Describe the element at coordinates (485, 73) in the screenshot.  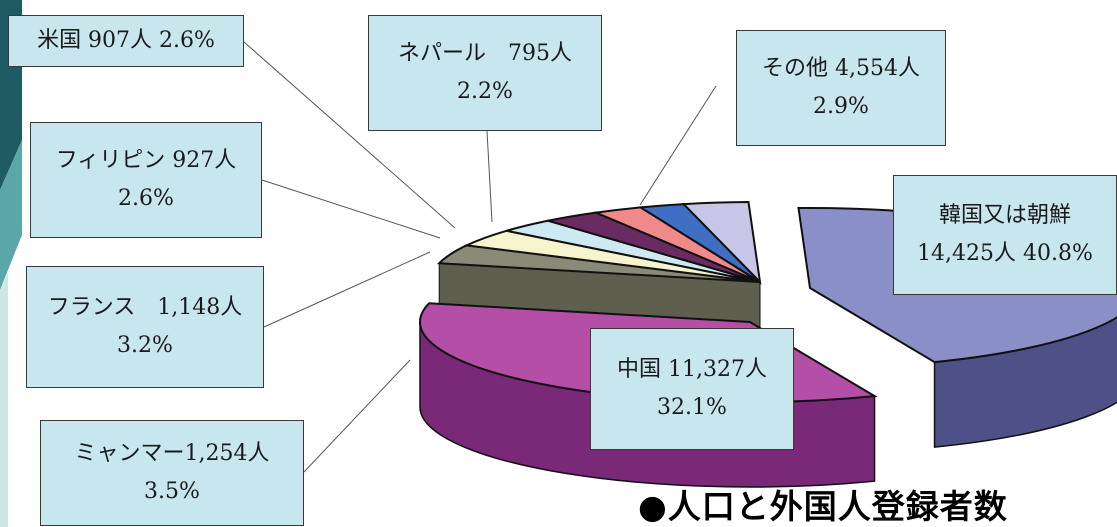
I see `label-nepal: ネパール 795人 2.2%` at that location.